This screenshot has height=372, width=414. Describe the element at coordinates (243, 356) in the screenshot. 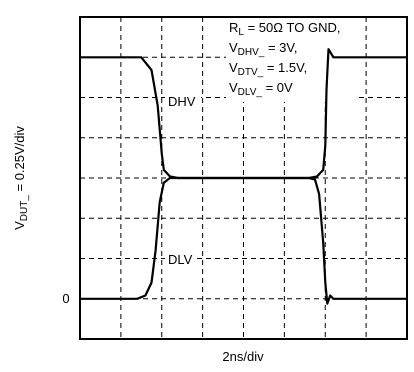

I see `x-axis-label: 2ns/div` at that location.